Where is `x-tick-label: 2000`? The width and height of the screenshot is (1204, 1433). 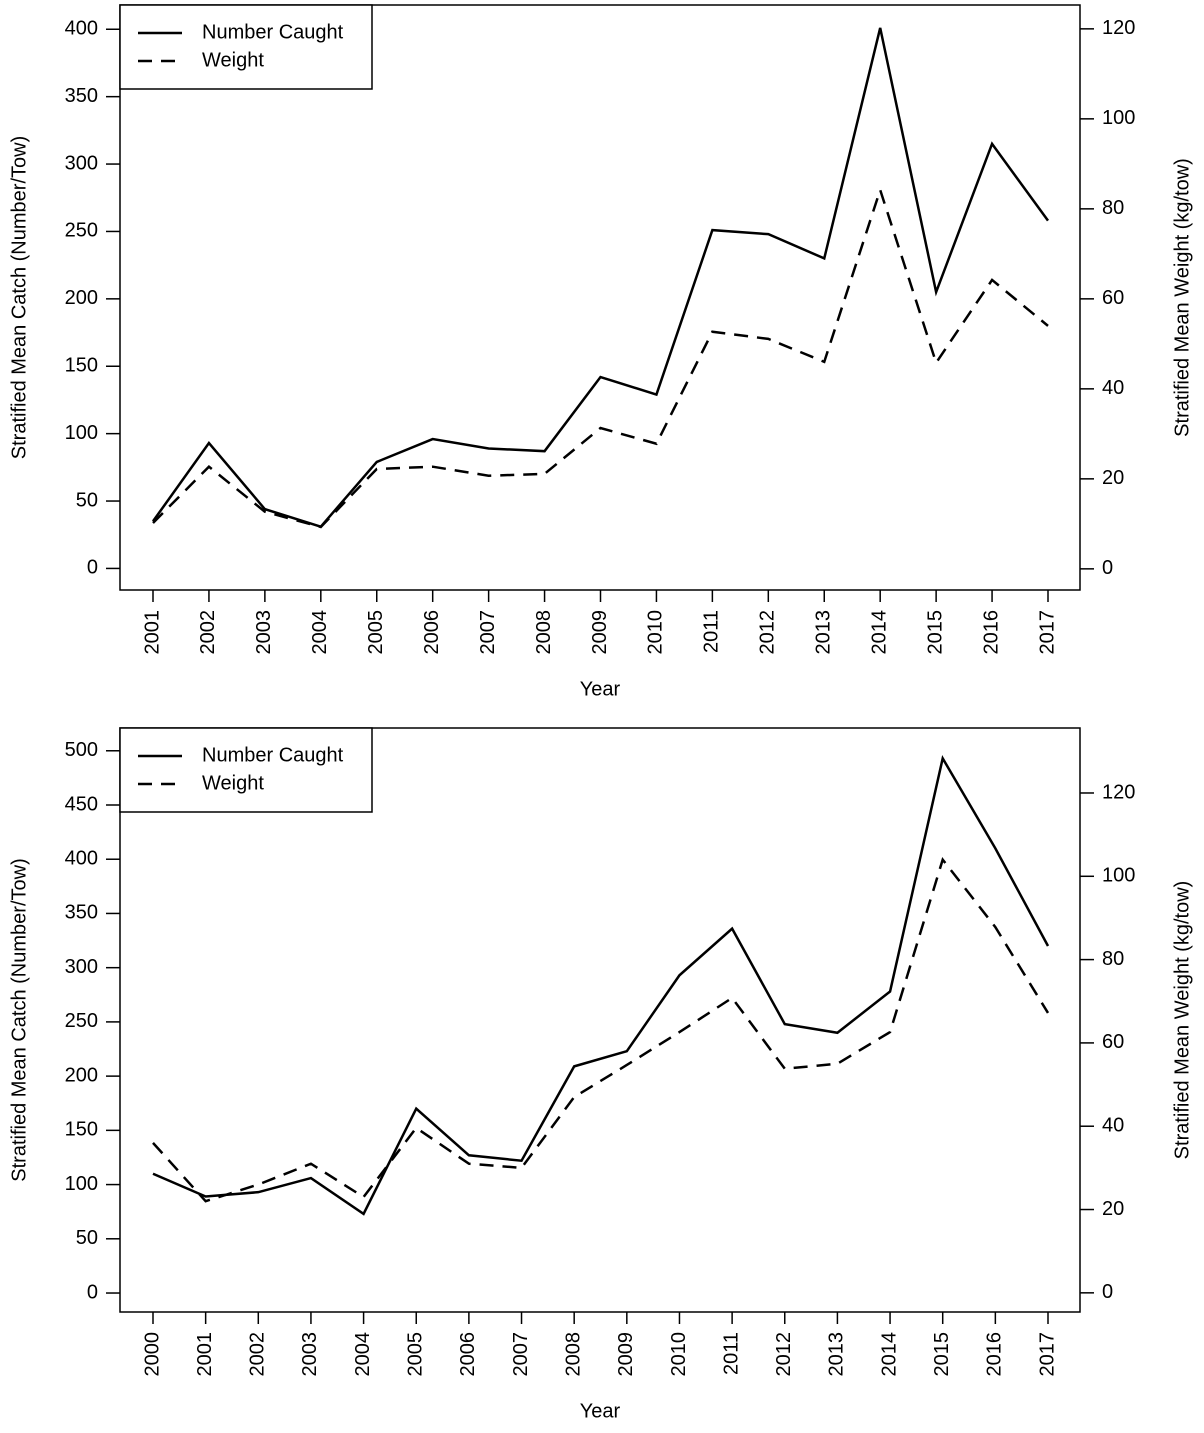
x-tick-label: 2000 is located at coordinates (152, 1354).